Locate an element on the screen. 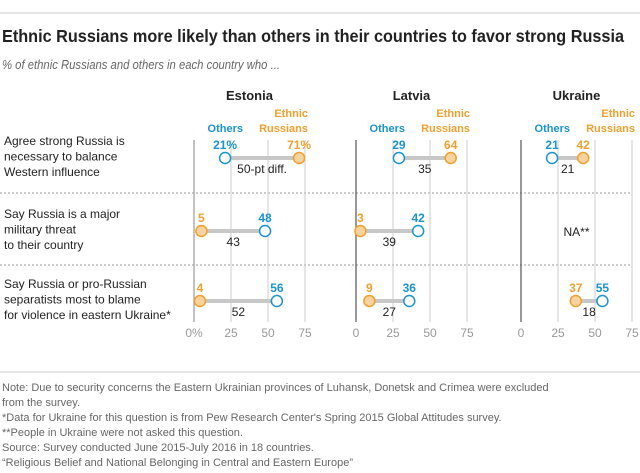 The width and height of the screenshot is (640, 473). panel-title: Latvia is located at coordinates (412, 95).